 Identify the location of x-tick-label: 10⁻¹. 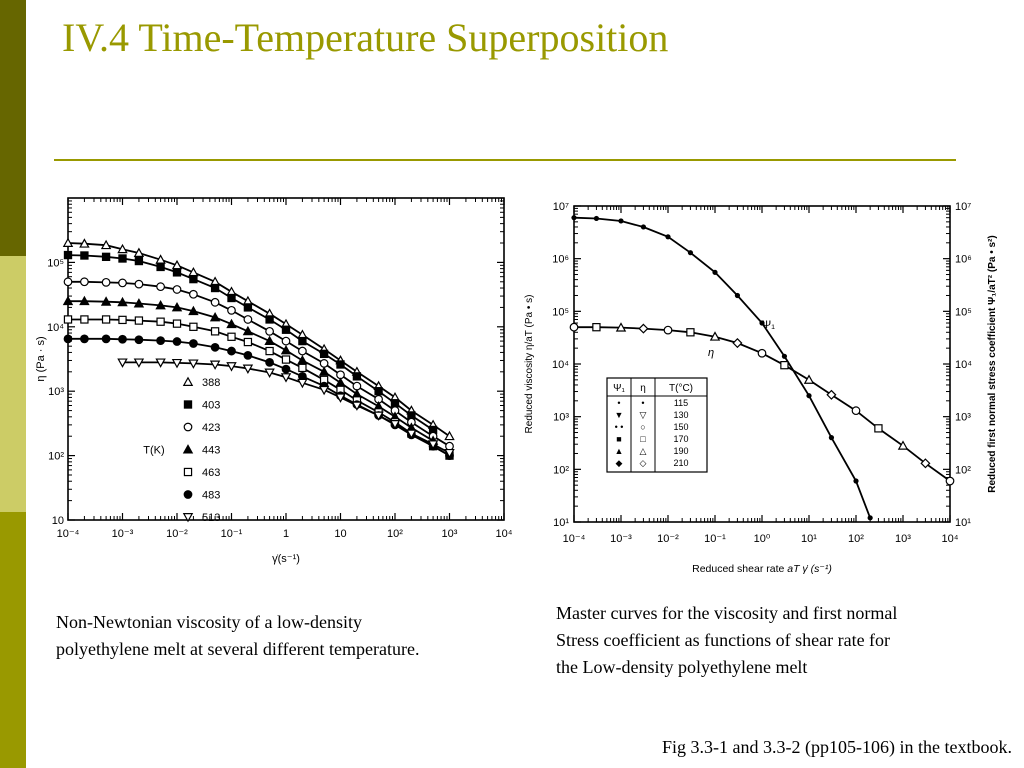
(715, 539).